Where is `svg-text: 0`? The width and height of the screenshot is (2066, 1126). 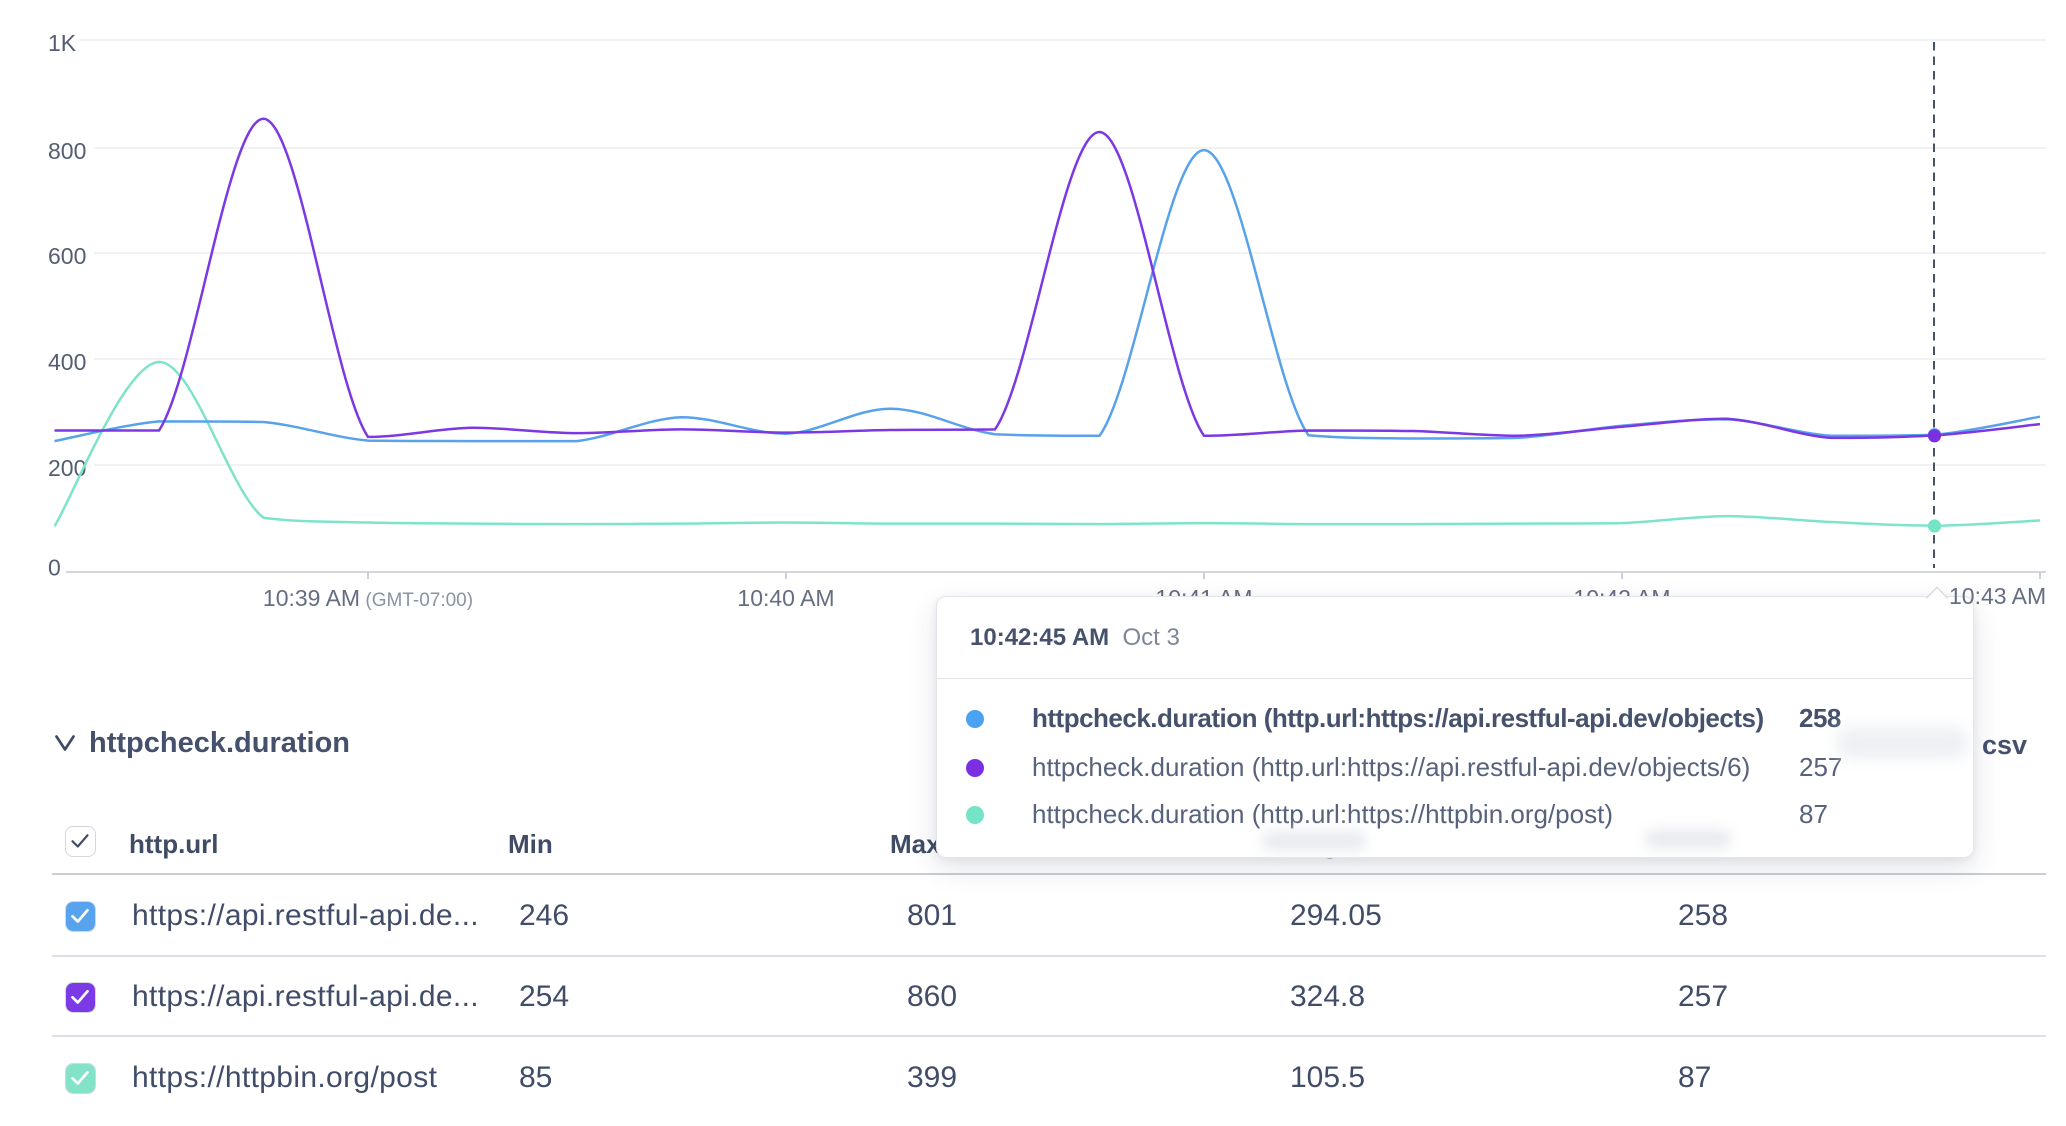 svg-text: 0 is located at coordinates (54, 567).